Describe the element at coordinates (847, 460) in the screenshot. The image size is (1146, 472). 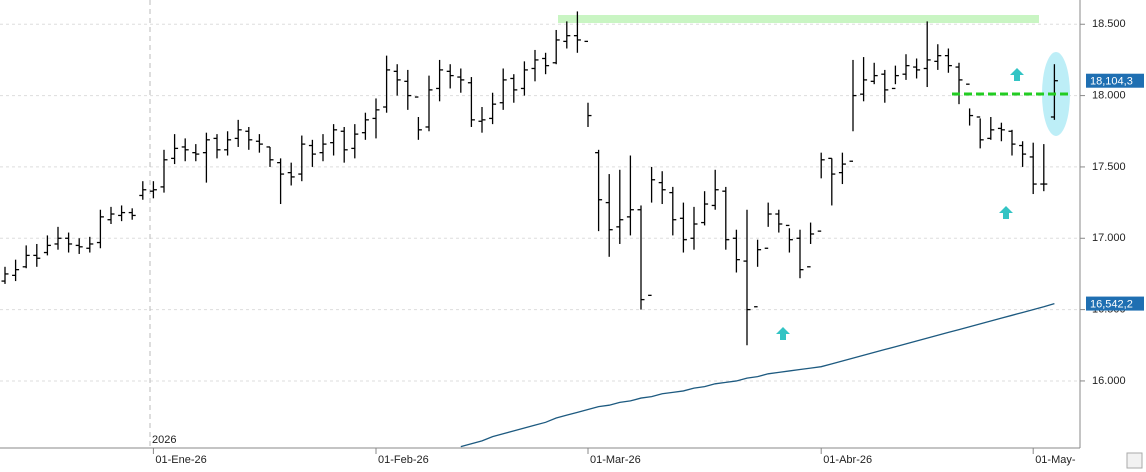
I see `x-tick-label: 01-Abr-26` at that location.